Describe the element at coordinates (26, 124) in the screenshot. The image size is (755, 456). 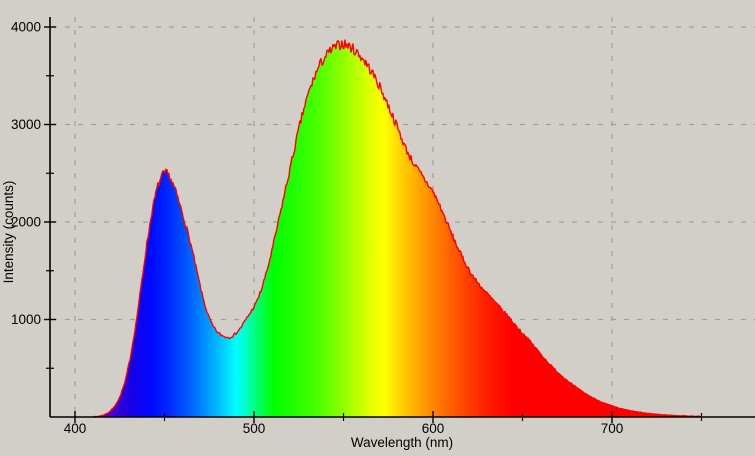
I see `y-tick-label: 3000` at that location.